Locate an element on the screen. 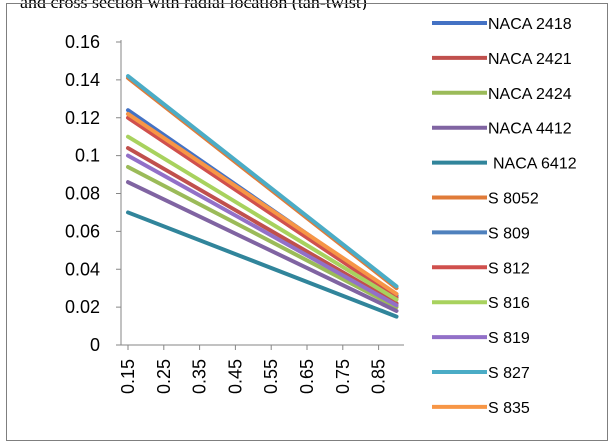 This screenshot has width=614, height=446. x-tick-label: 0.85 is located at coordinates (379, 376).